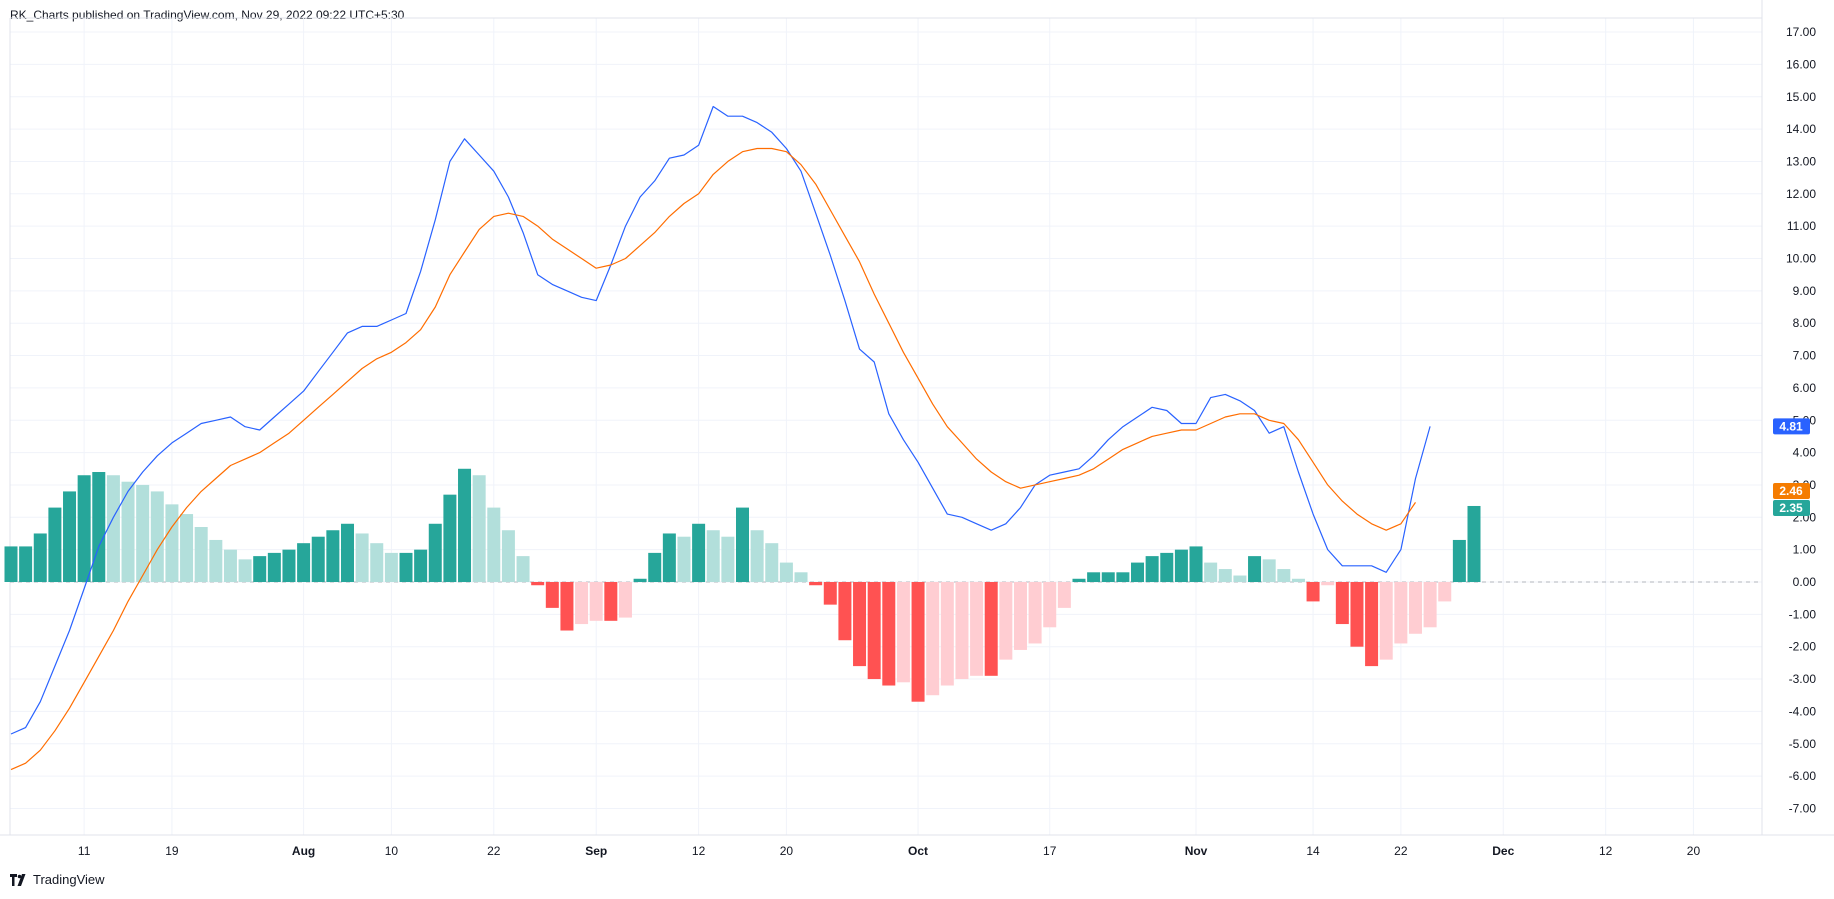 The image size is (1834, 899). Describe the element at coordinates (1805, 356) in the screenshot. I see `price-tick-label: 7.00` at that location.